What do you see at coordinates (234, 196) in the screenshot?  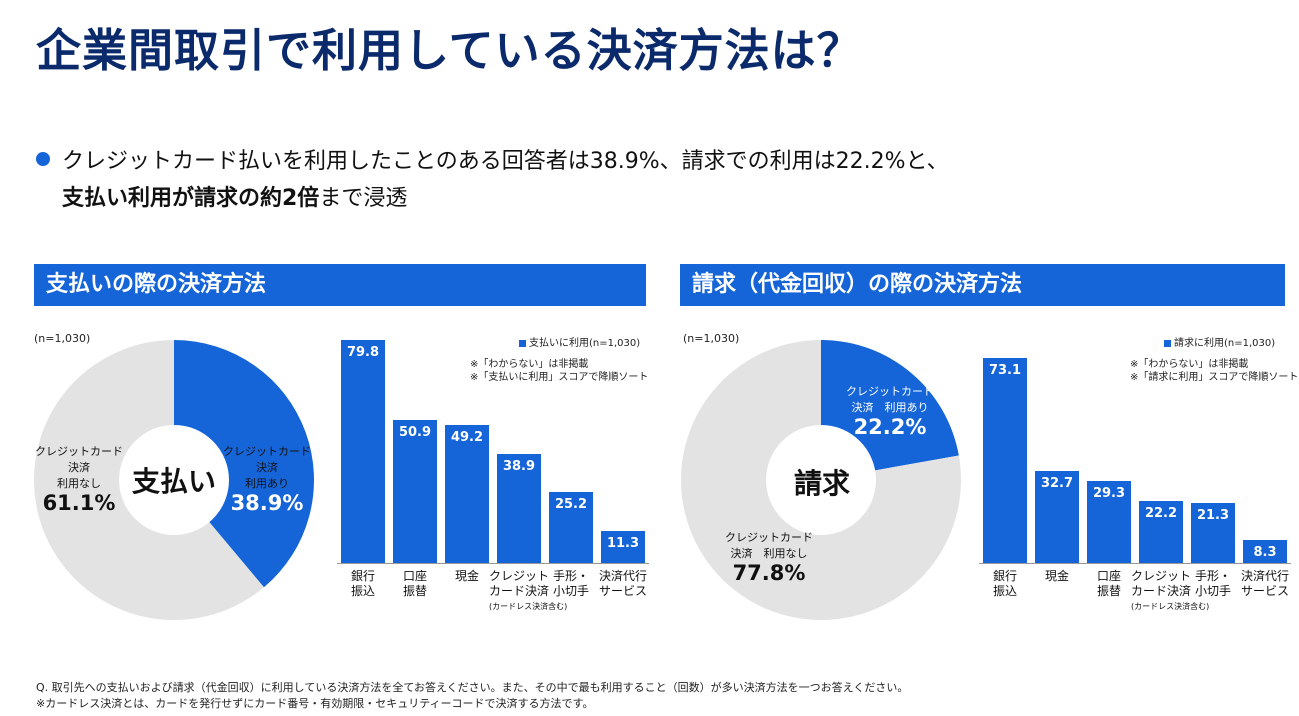 I see `summary-line2: 支払い利用が請求の約2倍まで浸透` at bounding box center [234, 196].